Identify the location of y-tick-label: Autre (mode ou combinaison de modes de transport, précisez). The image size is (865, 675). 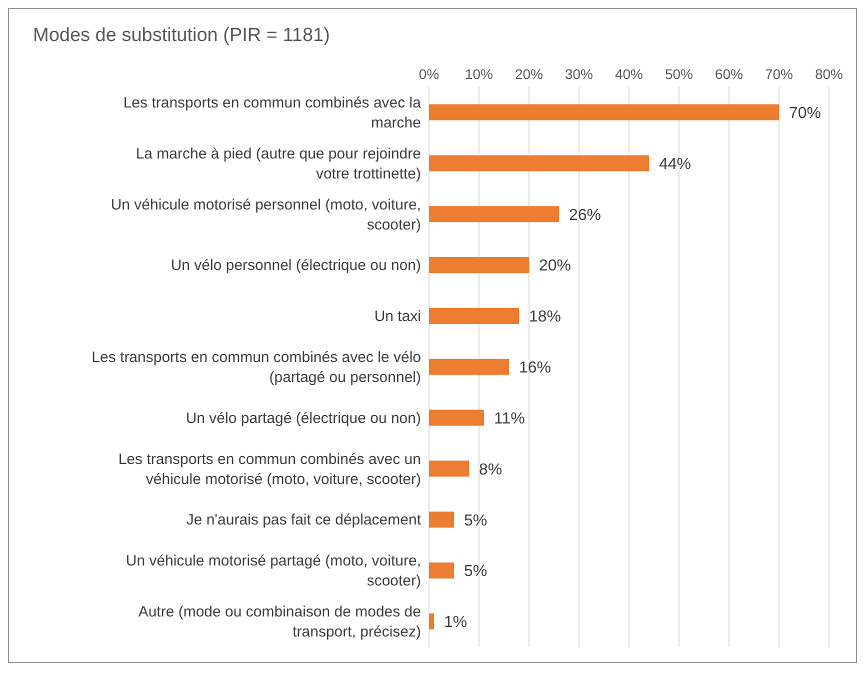
(279, 621).